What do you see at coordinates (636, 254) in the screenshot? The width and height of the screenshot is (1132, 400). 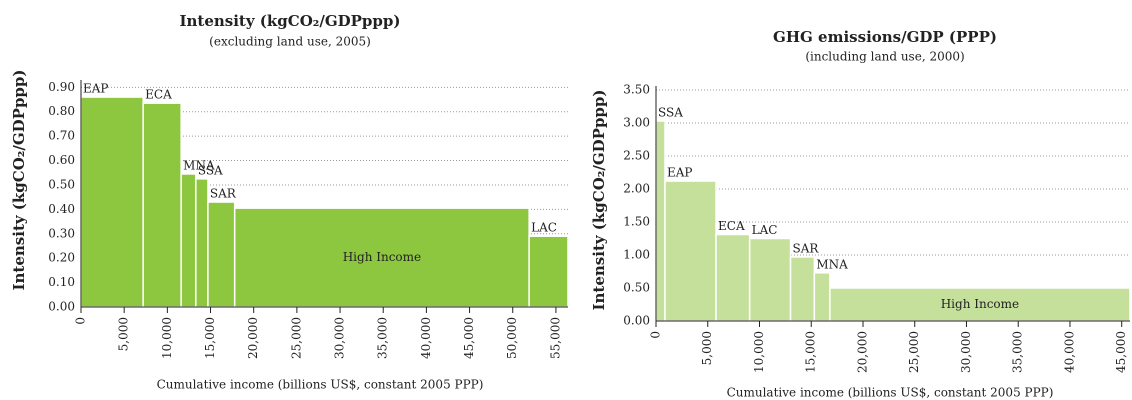 I see `y-tick-label: 1.00` at bounding box center [636, 254].